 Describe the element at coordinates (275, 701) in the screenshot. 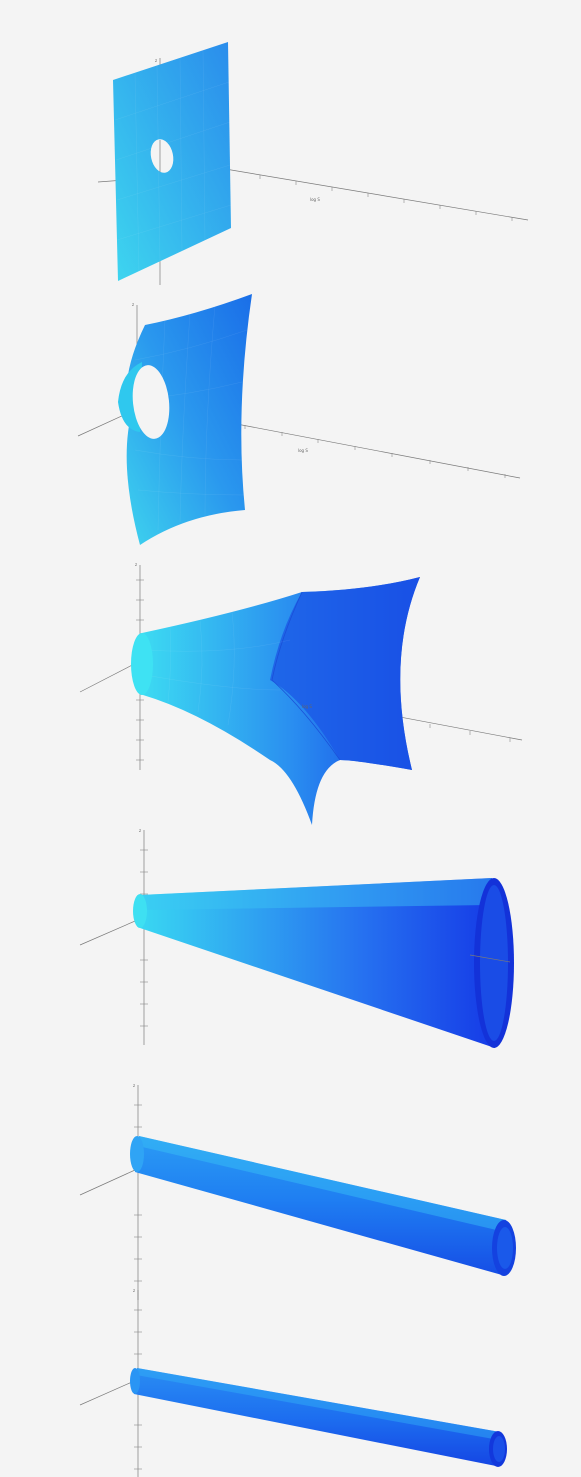

I see `panel-3-surface` at that location.